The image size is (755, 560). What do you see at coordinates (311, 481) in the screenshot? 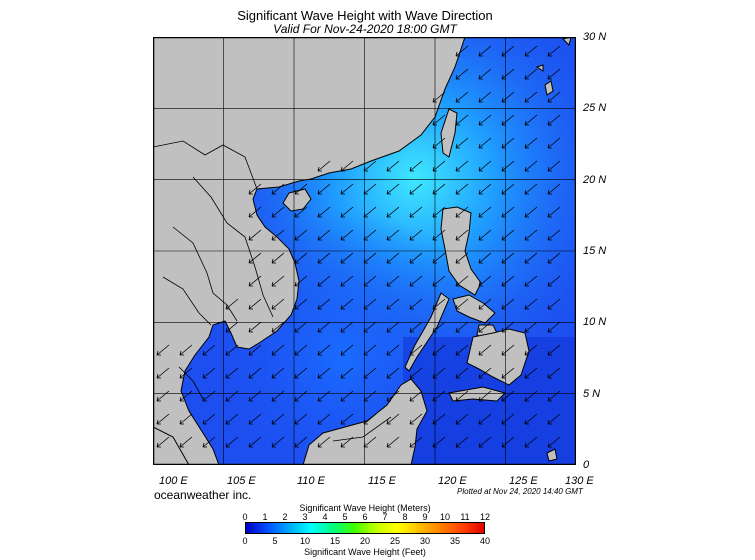
I see `lon-label-110e: 110 E` at bounding box center [311, 481].